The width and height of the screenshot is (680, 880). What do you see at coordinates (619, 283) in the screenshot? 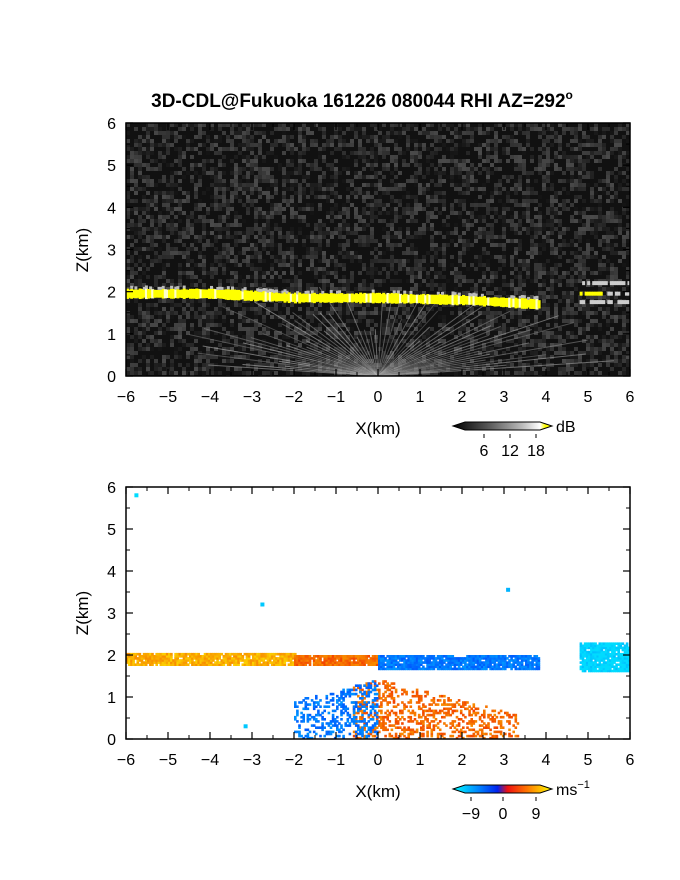
I see `reflectivity-isolated-cloud-cell` at bounding box center [619, 283].